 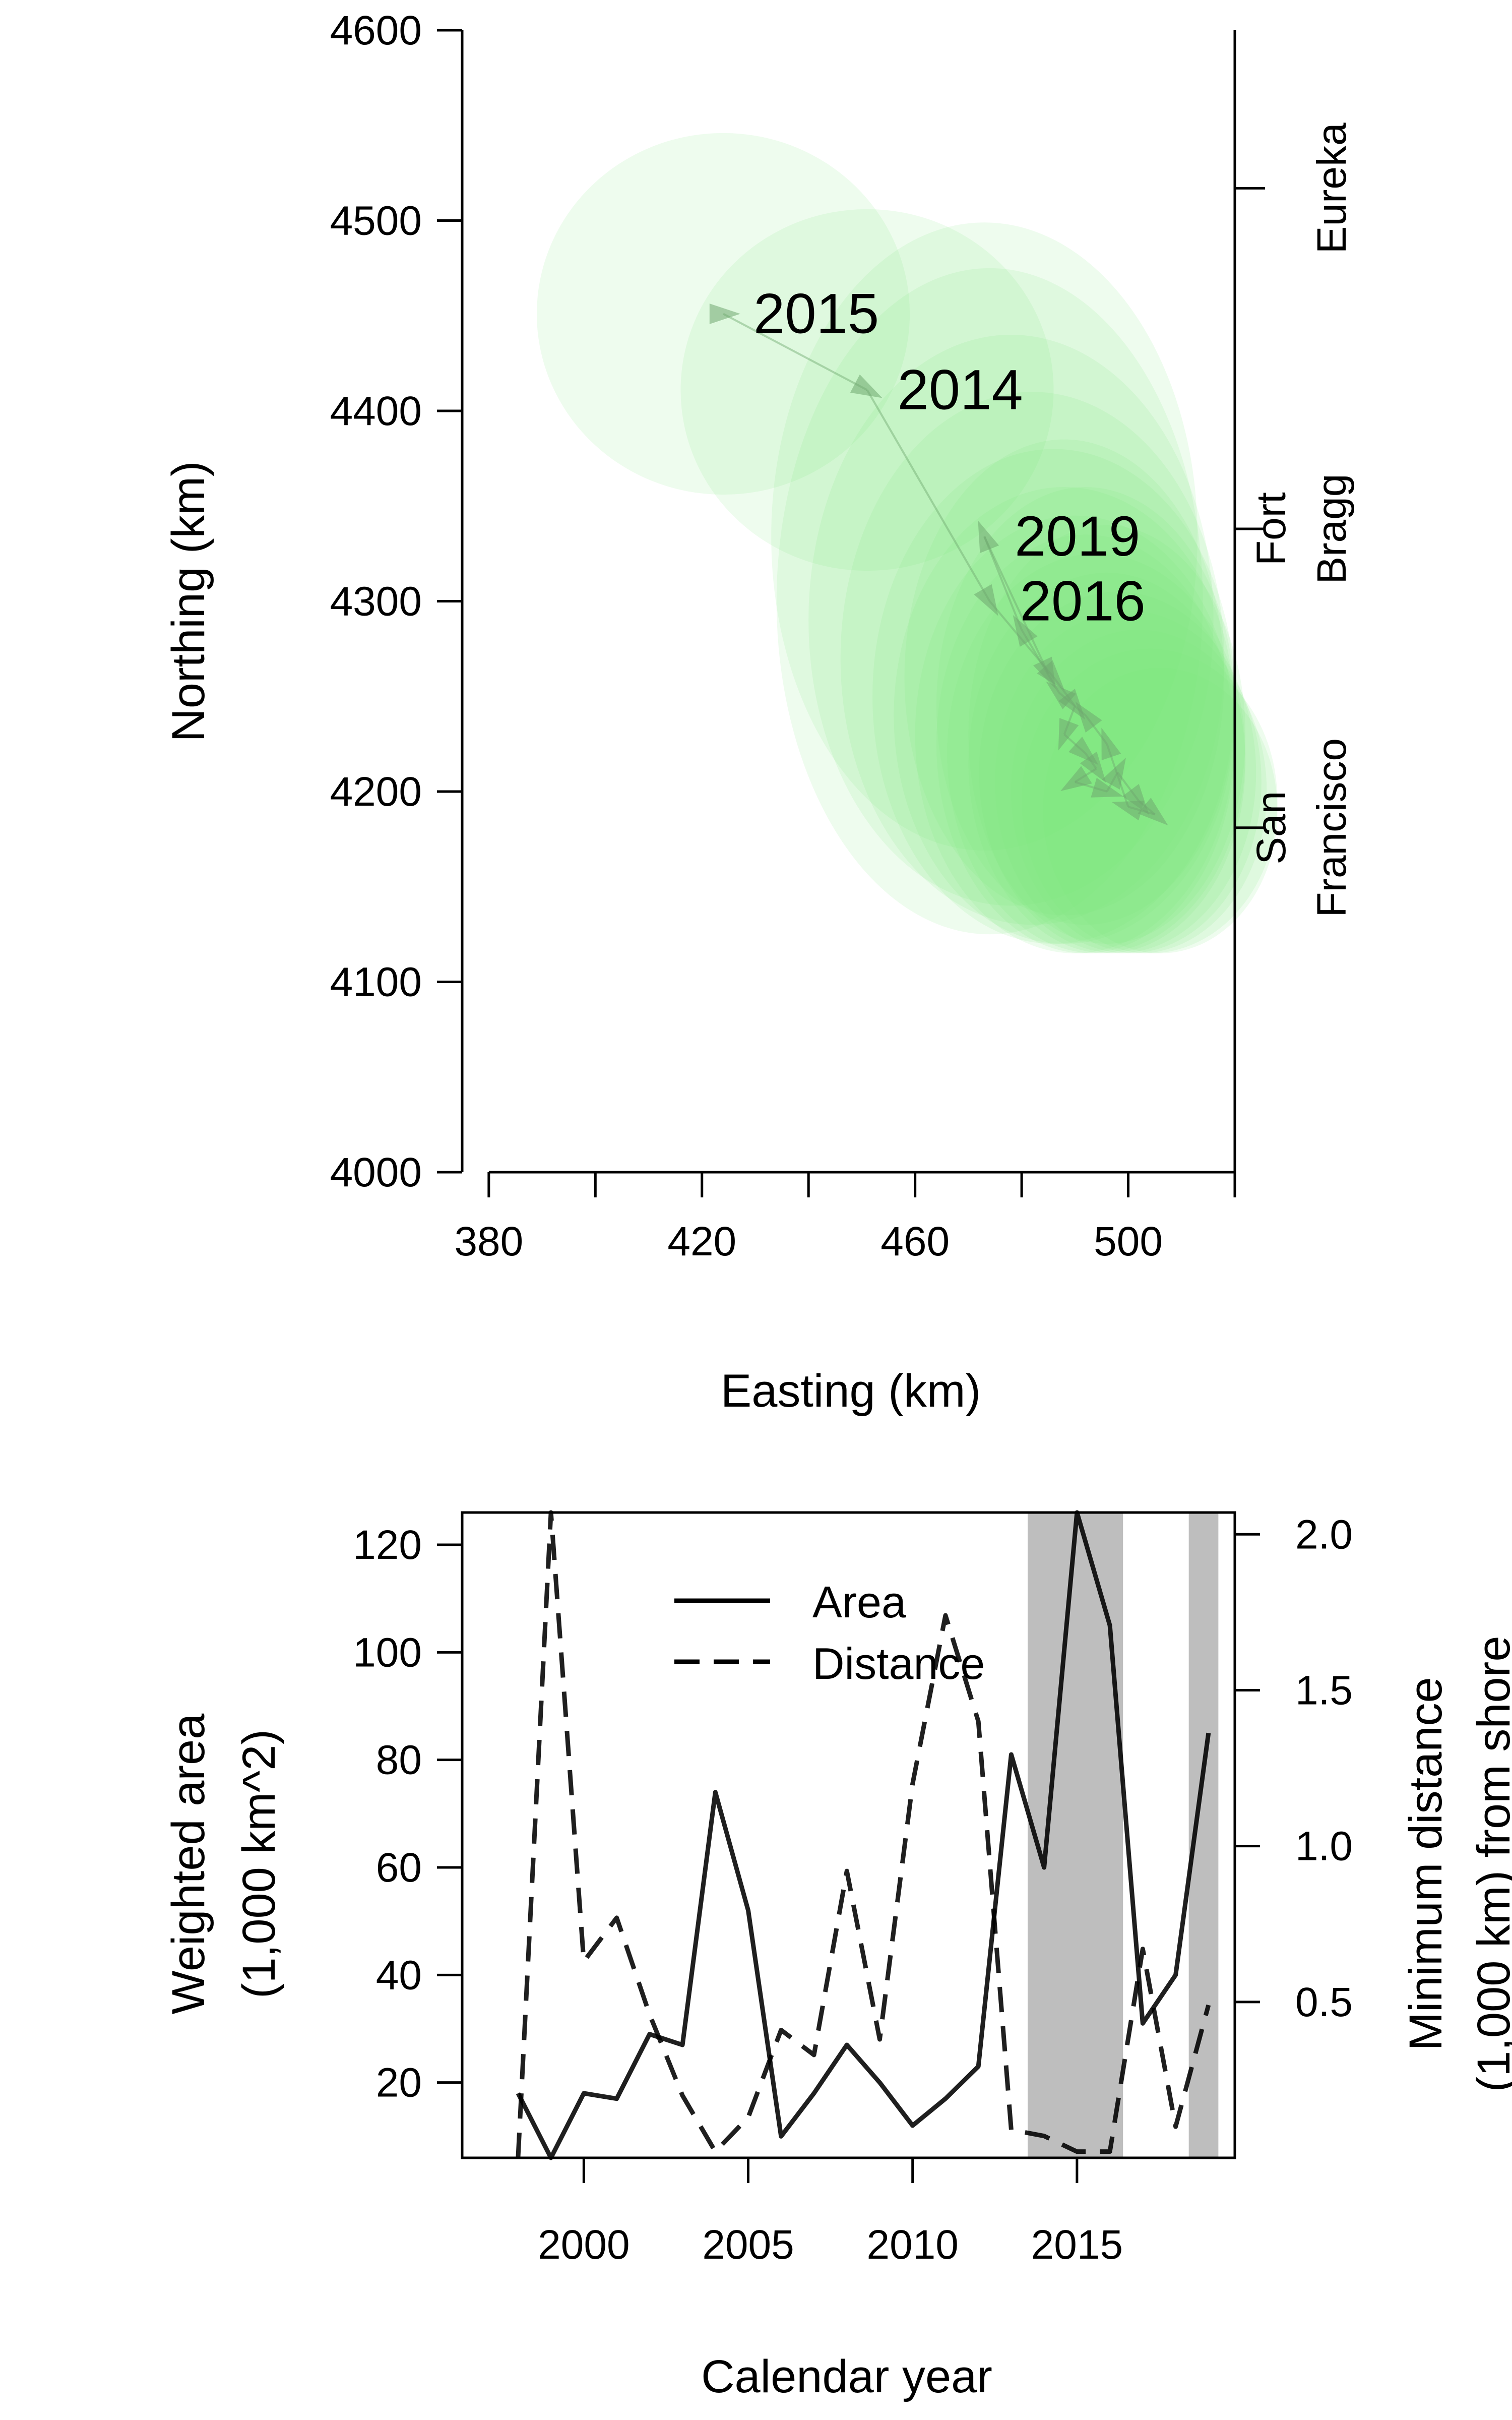 I want to click on timeseries-y-tick-label: 20, so click(x=399, y=2083).